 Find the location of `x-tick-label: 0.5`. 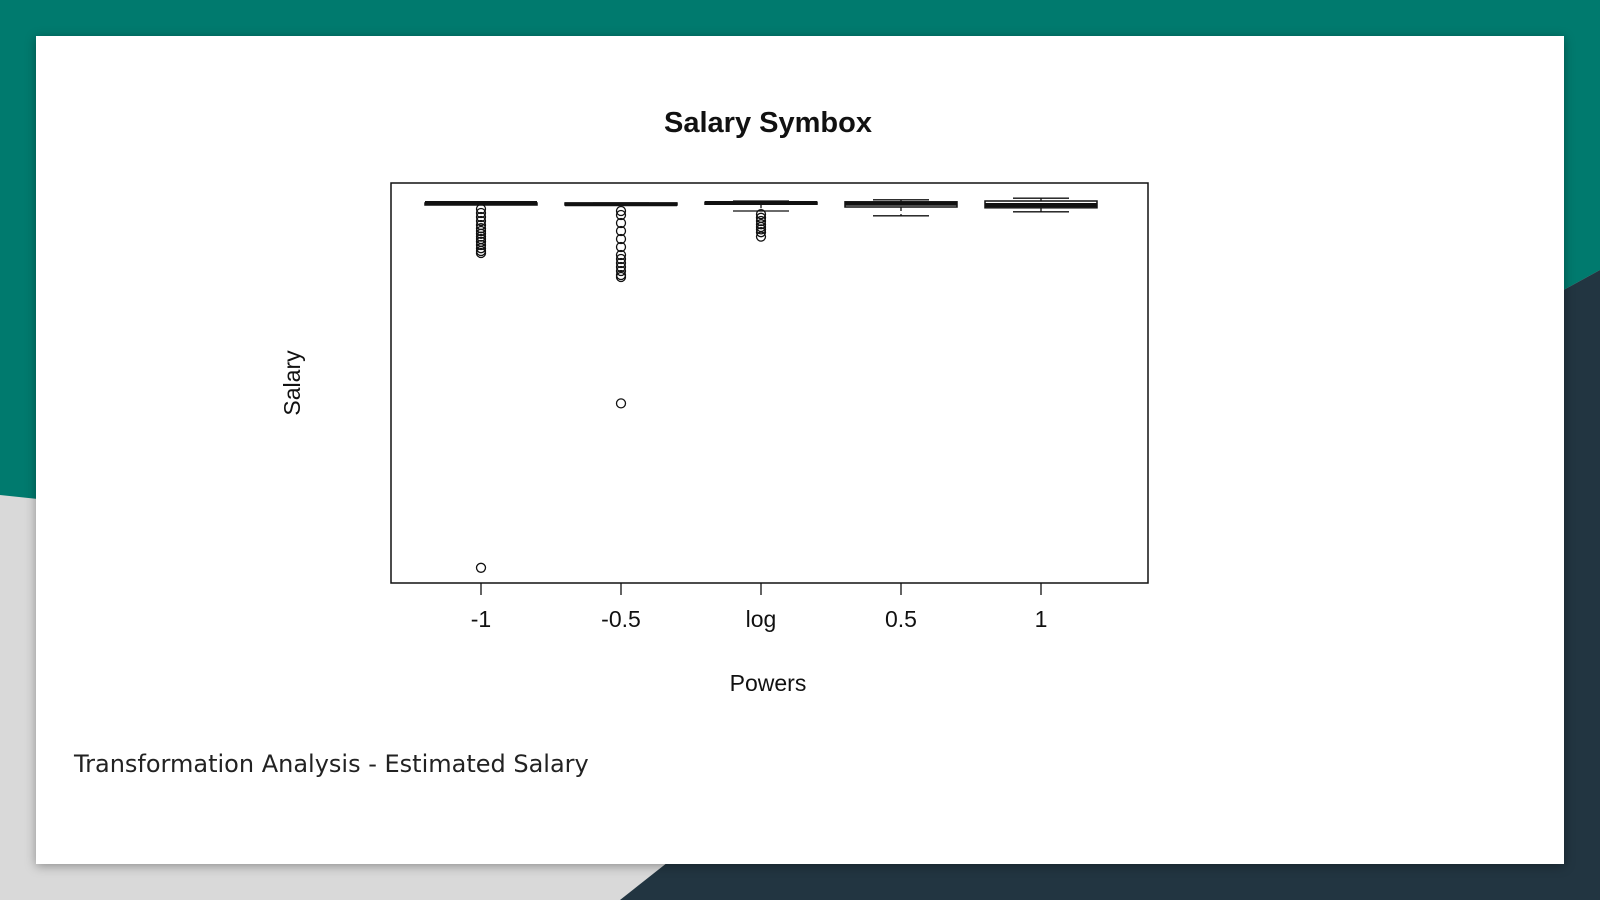

x-tick-label: 0.5 is located at coordinates (901, 619).